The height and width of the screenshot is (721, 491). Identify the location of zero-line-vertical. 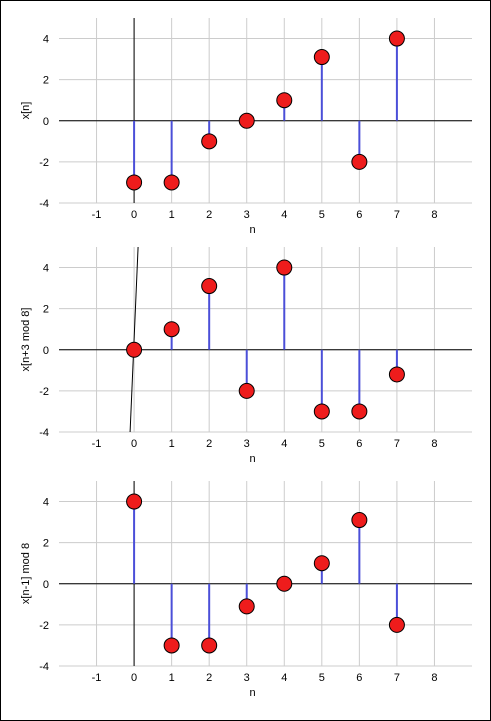
(134, 339).